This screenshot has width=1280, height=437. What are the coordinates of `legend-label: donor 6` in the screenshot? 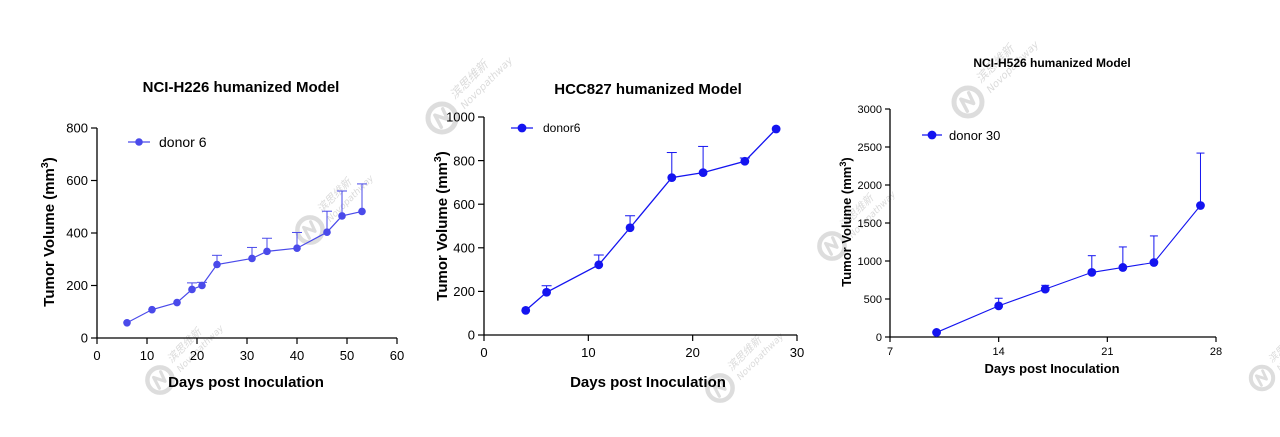 It's located at (183, 142).